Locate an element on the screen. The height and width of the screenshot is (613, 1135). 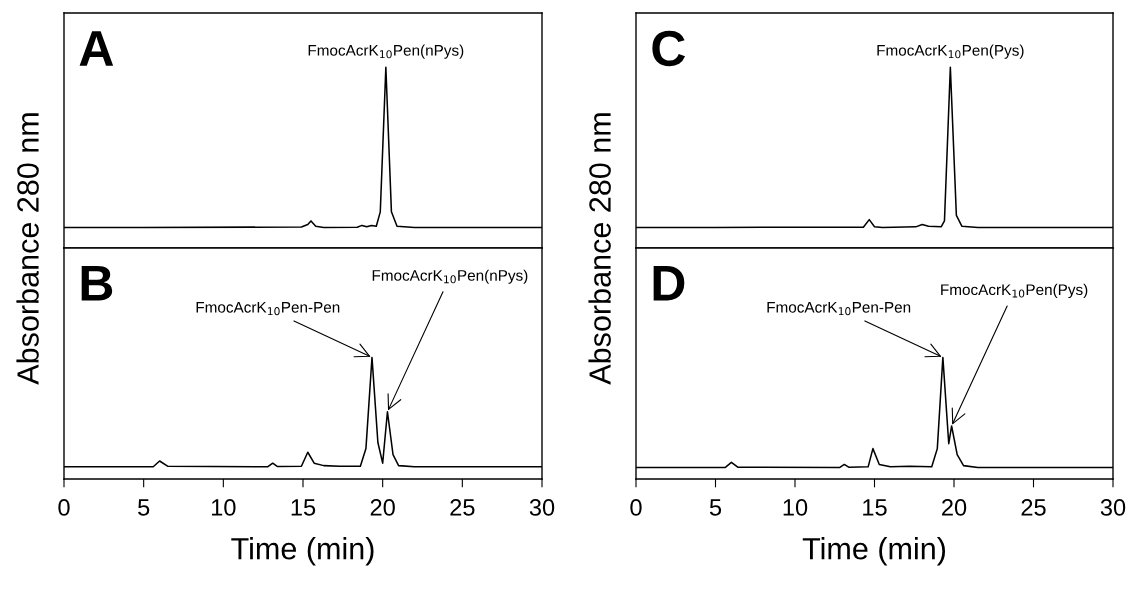
text: A is located at coordinates (96, 48).